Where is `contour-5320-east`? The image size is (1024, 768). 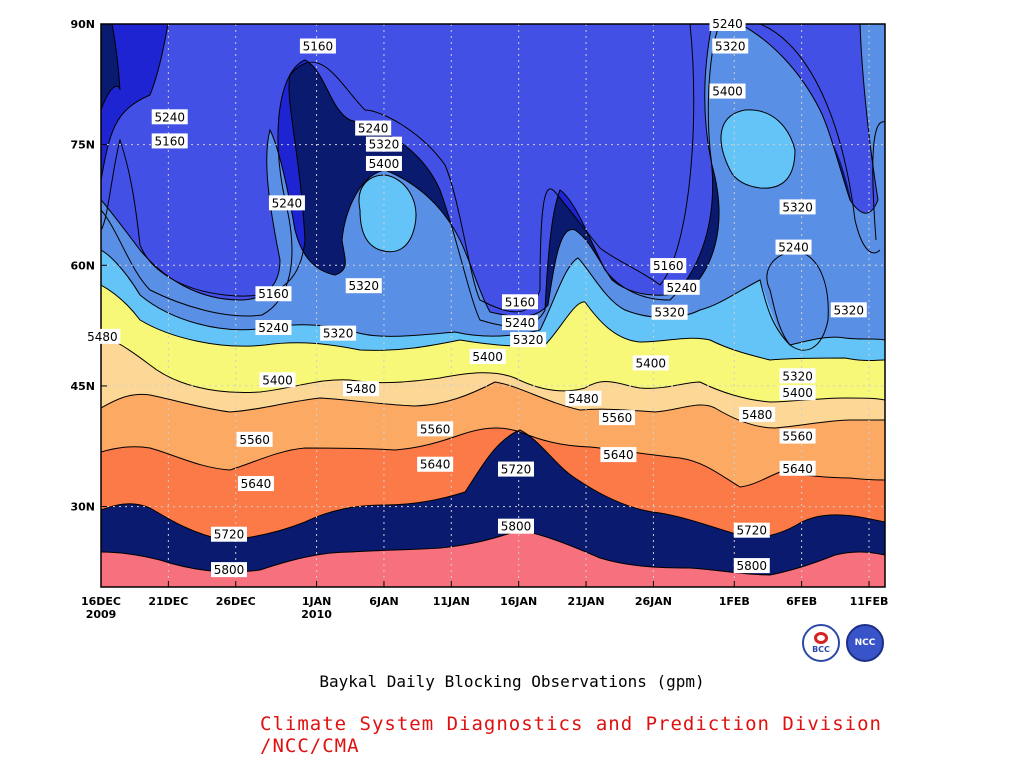
contour-5320-east is located at coordinates (809, 119).